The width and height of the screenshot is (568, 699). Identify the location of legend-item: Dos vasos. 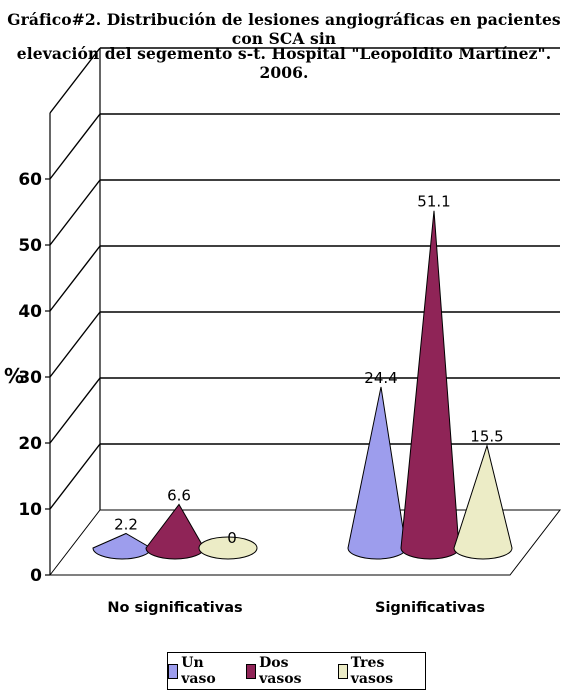
(287, 671).